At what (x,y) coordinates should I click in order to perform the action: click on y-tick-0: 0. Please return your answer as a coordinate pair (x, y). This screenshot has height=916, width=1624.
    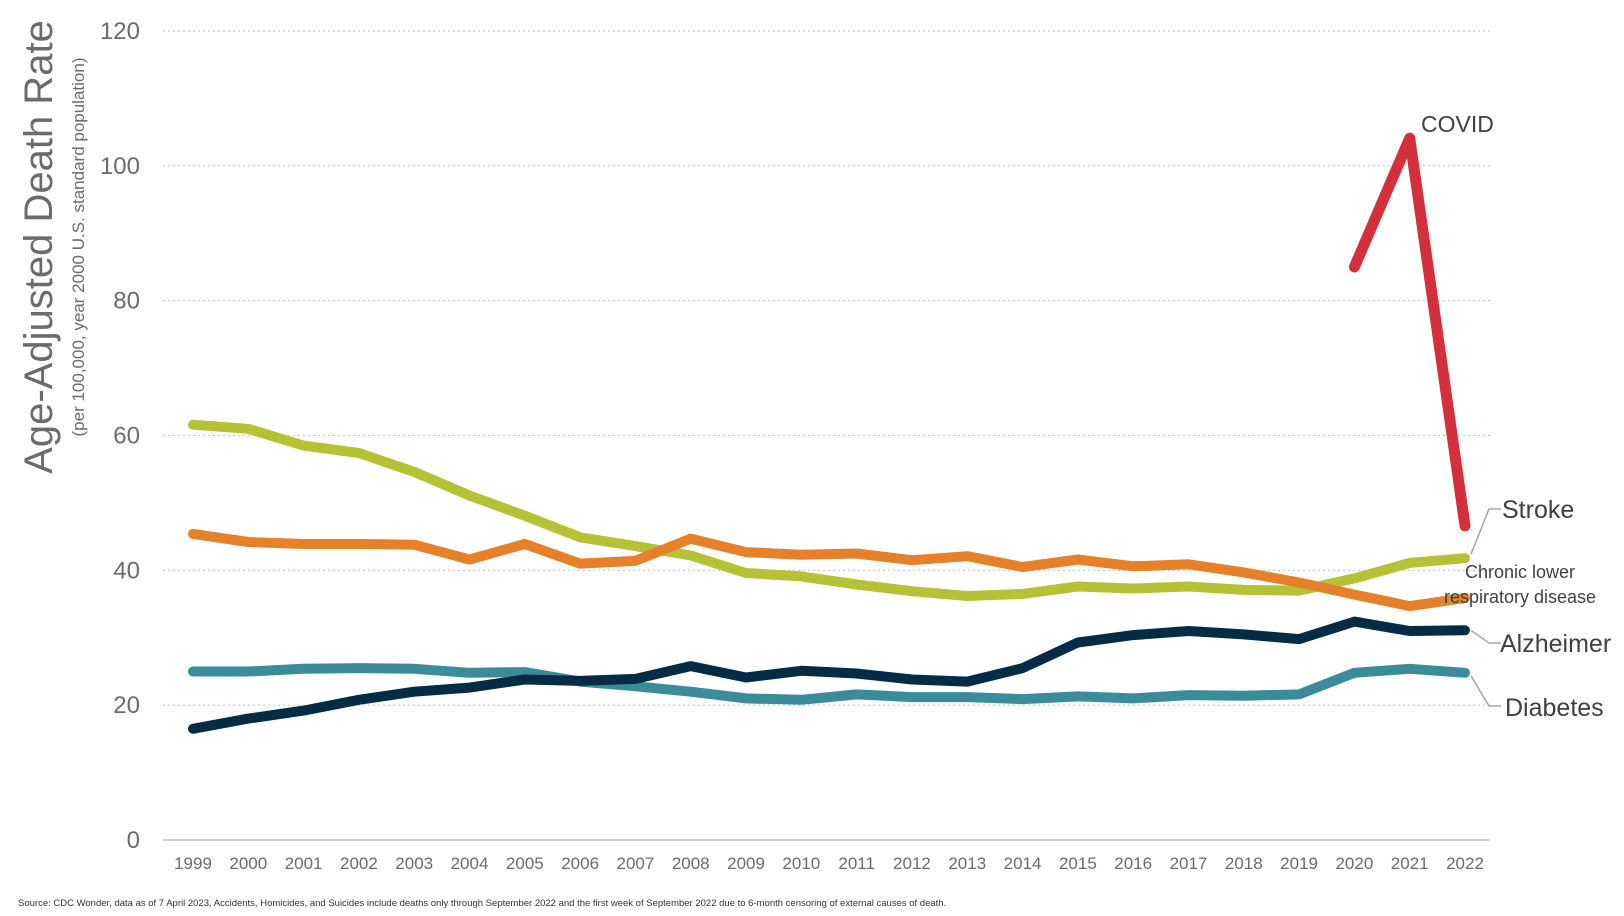
    Looking at the image, I should click on (133, 840).